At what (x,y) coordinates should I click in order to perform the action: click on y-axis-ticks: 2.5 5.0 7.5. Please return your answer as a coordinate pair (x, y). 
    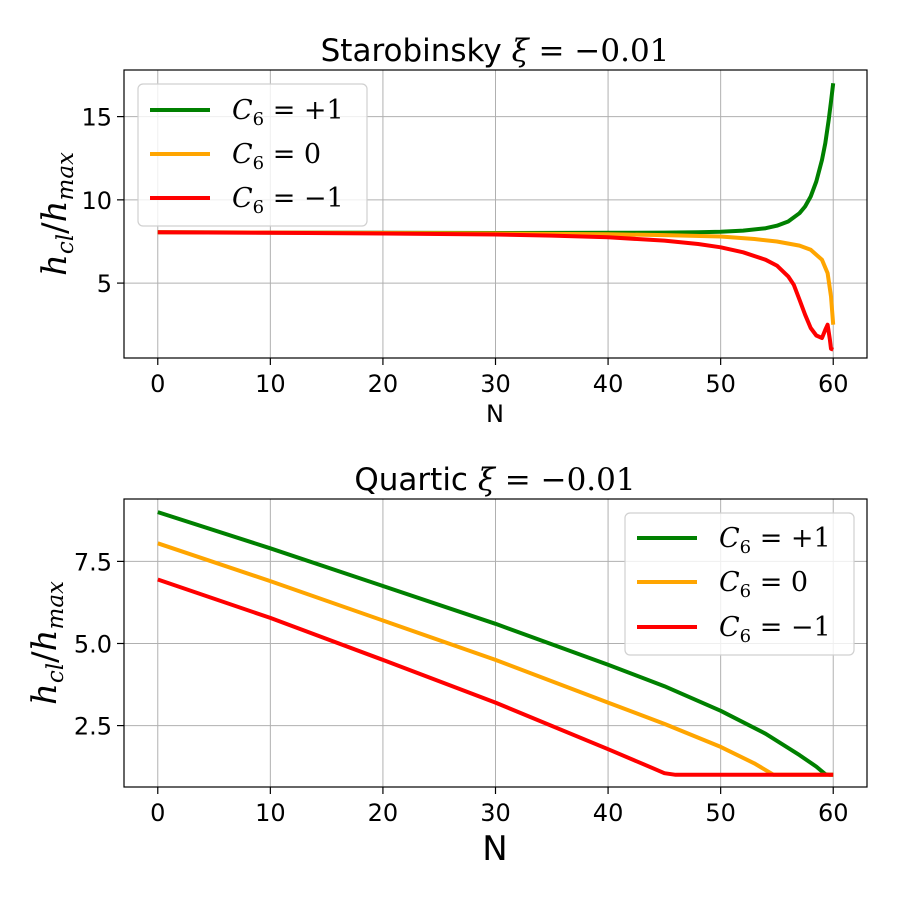
    Looking at the image, I should click on (99, 644).